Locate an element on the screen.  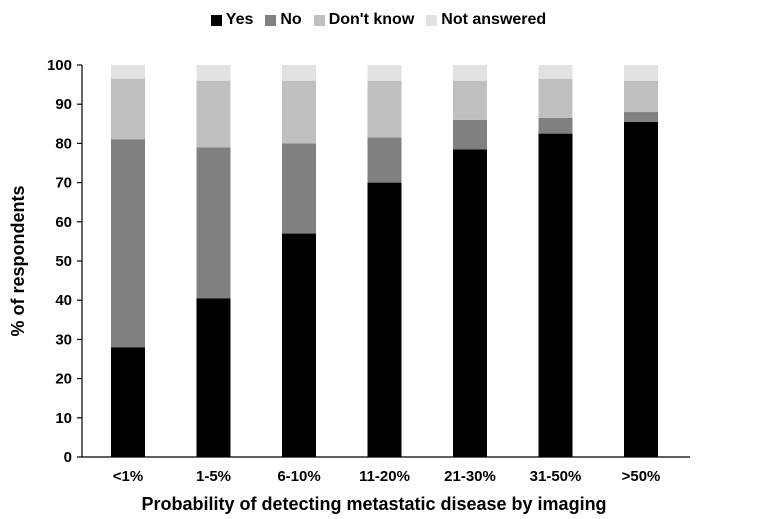
legend-swatch-dont-know is located at coordinates (319, 20).